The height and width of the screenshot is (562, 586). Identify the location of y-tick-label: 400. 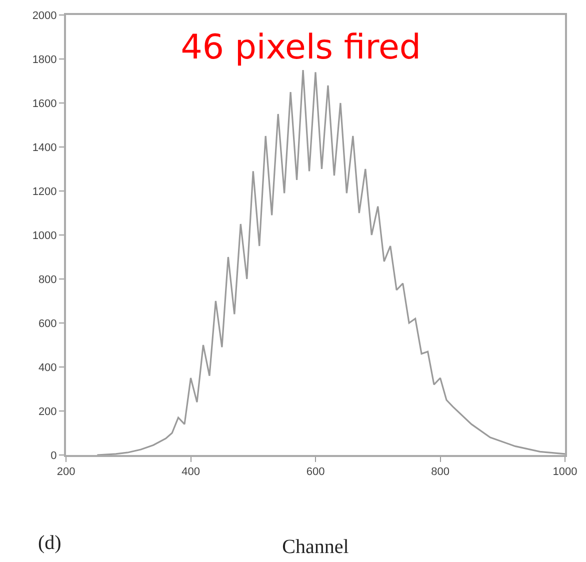
(47, 368).